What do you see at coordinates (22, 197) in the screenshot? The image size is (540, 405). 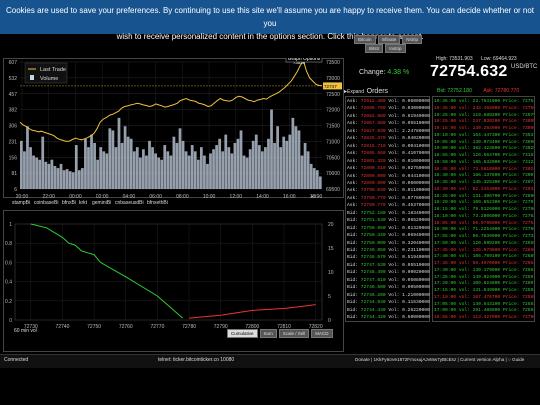 I see `x-tick: 20:00` at bounding box center [22, 197].